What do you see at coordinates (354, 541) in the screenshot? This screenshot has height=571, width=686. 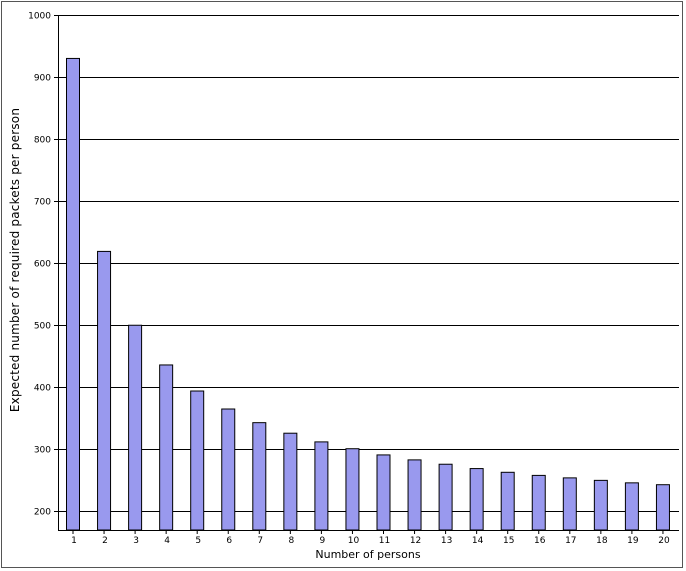 I see `x-tick-label: 10` at bounding box center [354, 541].